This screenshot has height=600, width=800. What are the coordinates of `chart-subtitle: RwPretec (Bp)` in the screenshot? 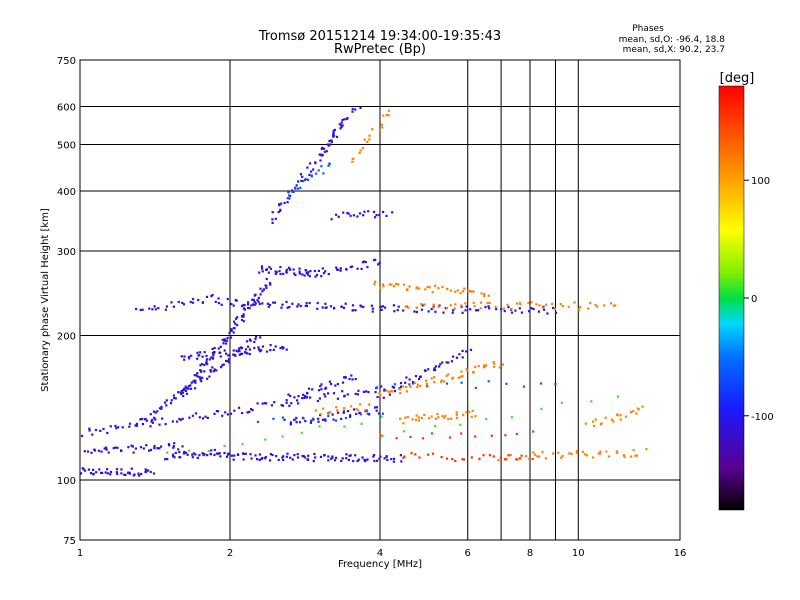 It's located at (380, 49).